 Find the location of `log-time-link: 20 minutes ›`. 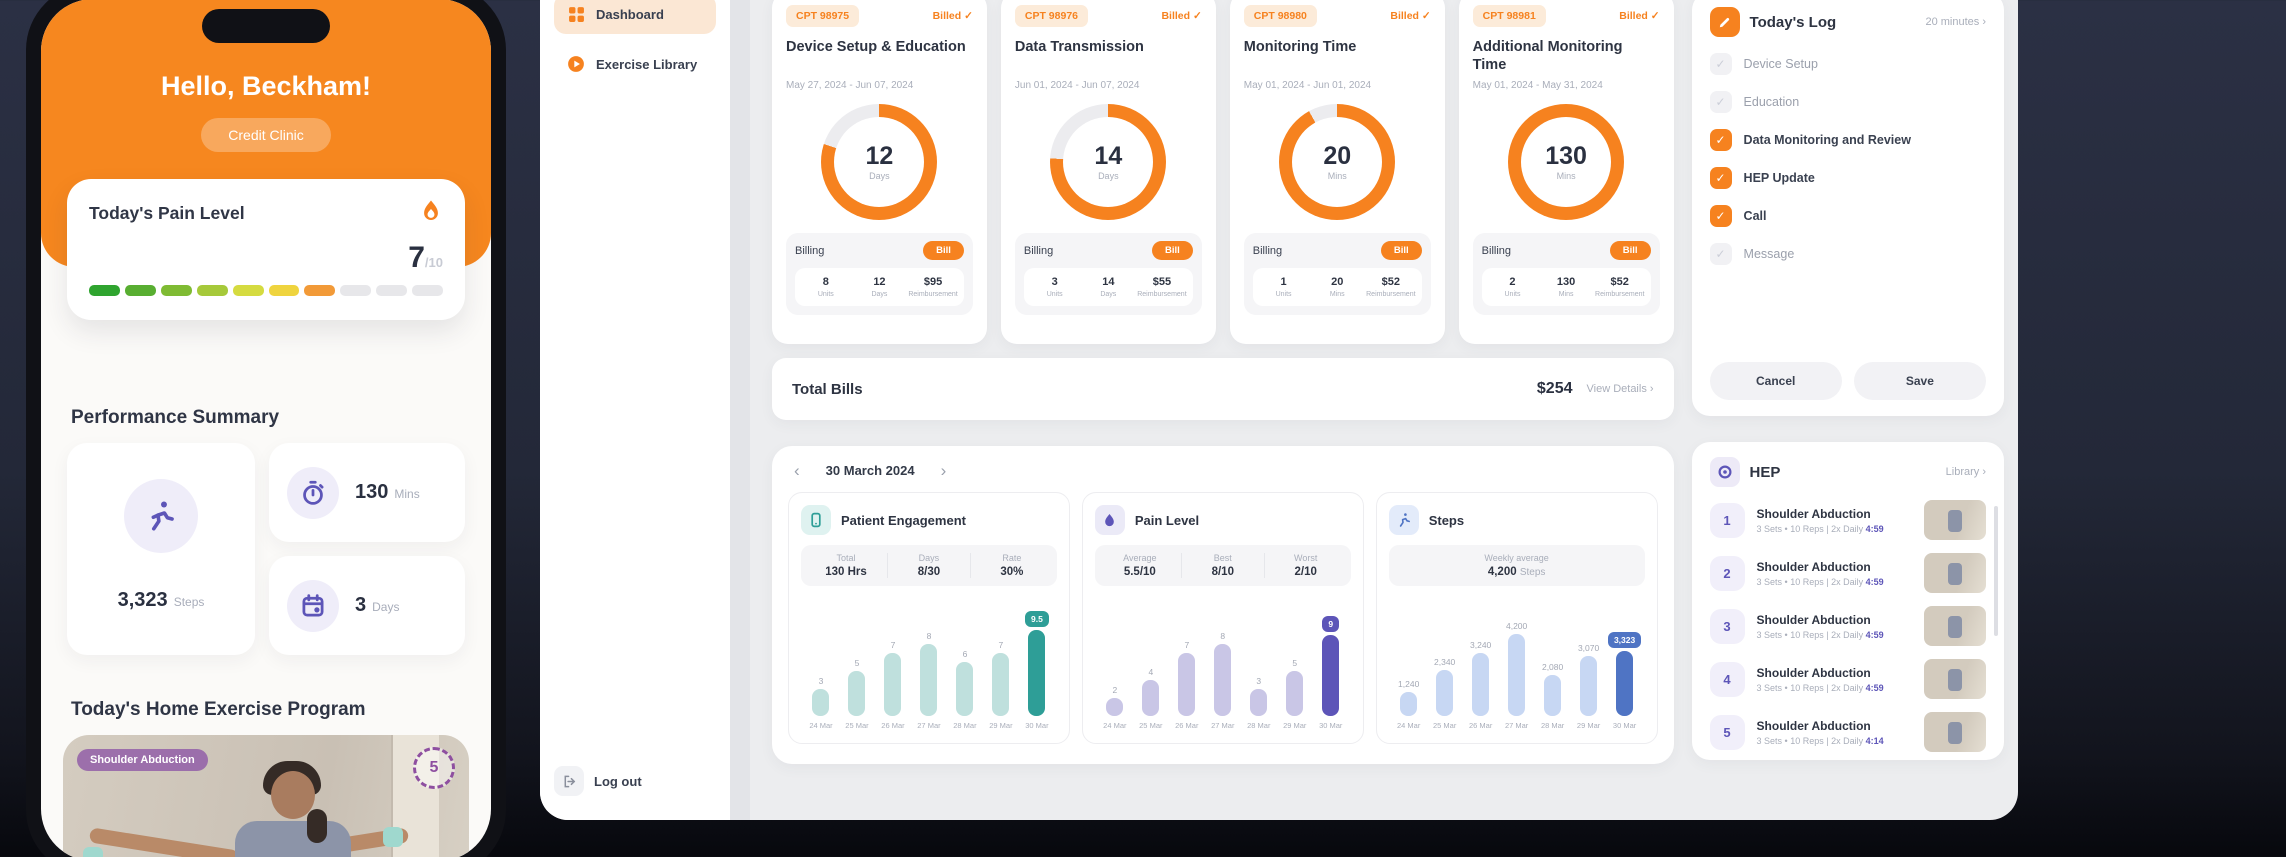

log-time-link: 20 minutes › is located at coordinates (1955, 22).